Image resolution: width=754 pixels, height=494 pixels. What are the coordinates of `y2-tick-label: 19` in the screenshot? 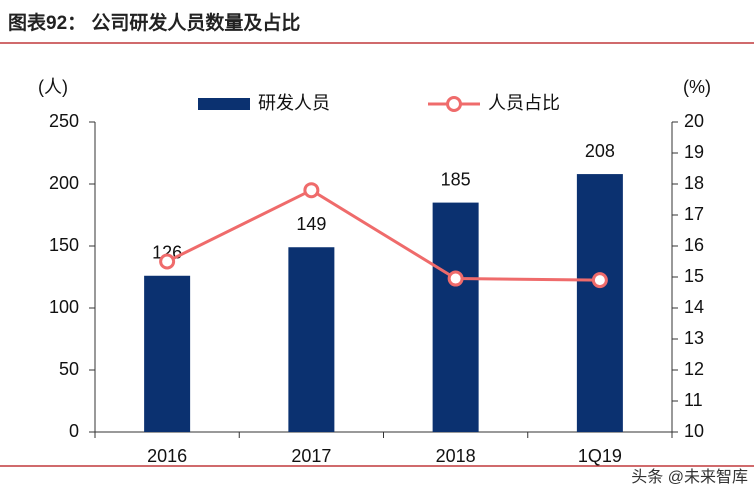 It's located at (694, 152).